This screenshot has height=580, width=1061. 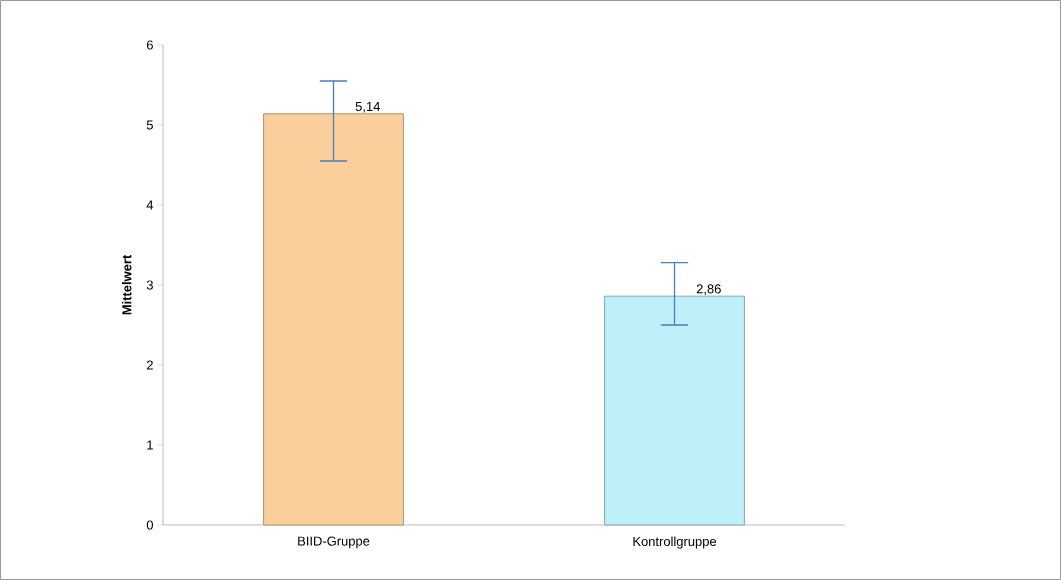 What do you see at coordinates (149, 525) in the screenshot?
I see `y-tick-label: 0` at bounding box center [149, 525].